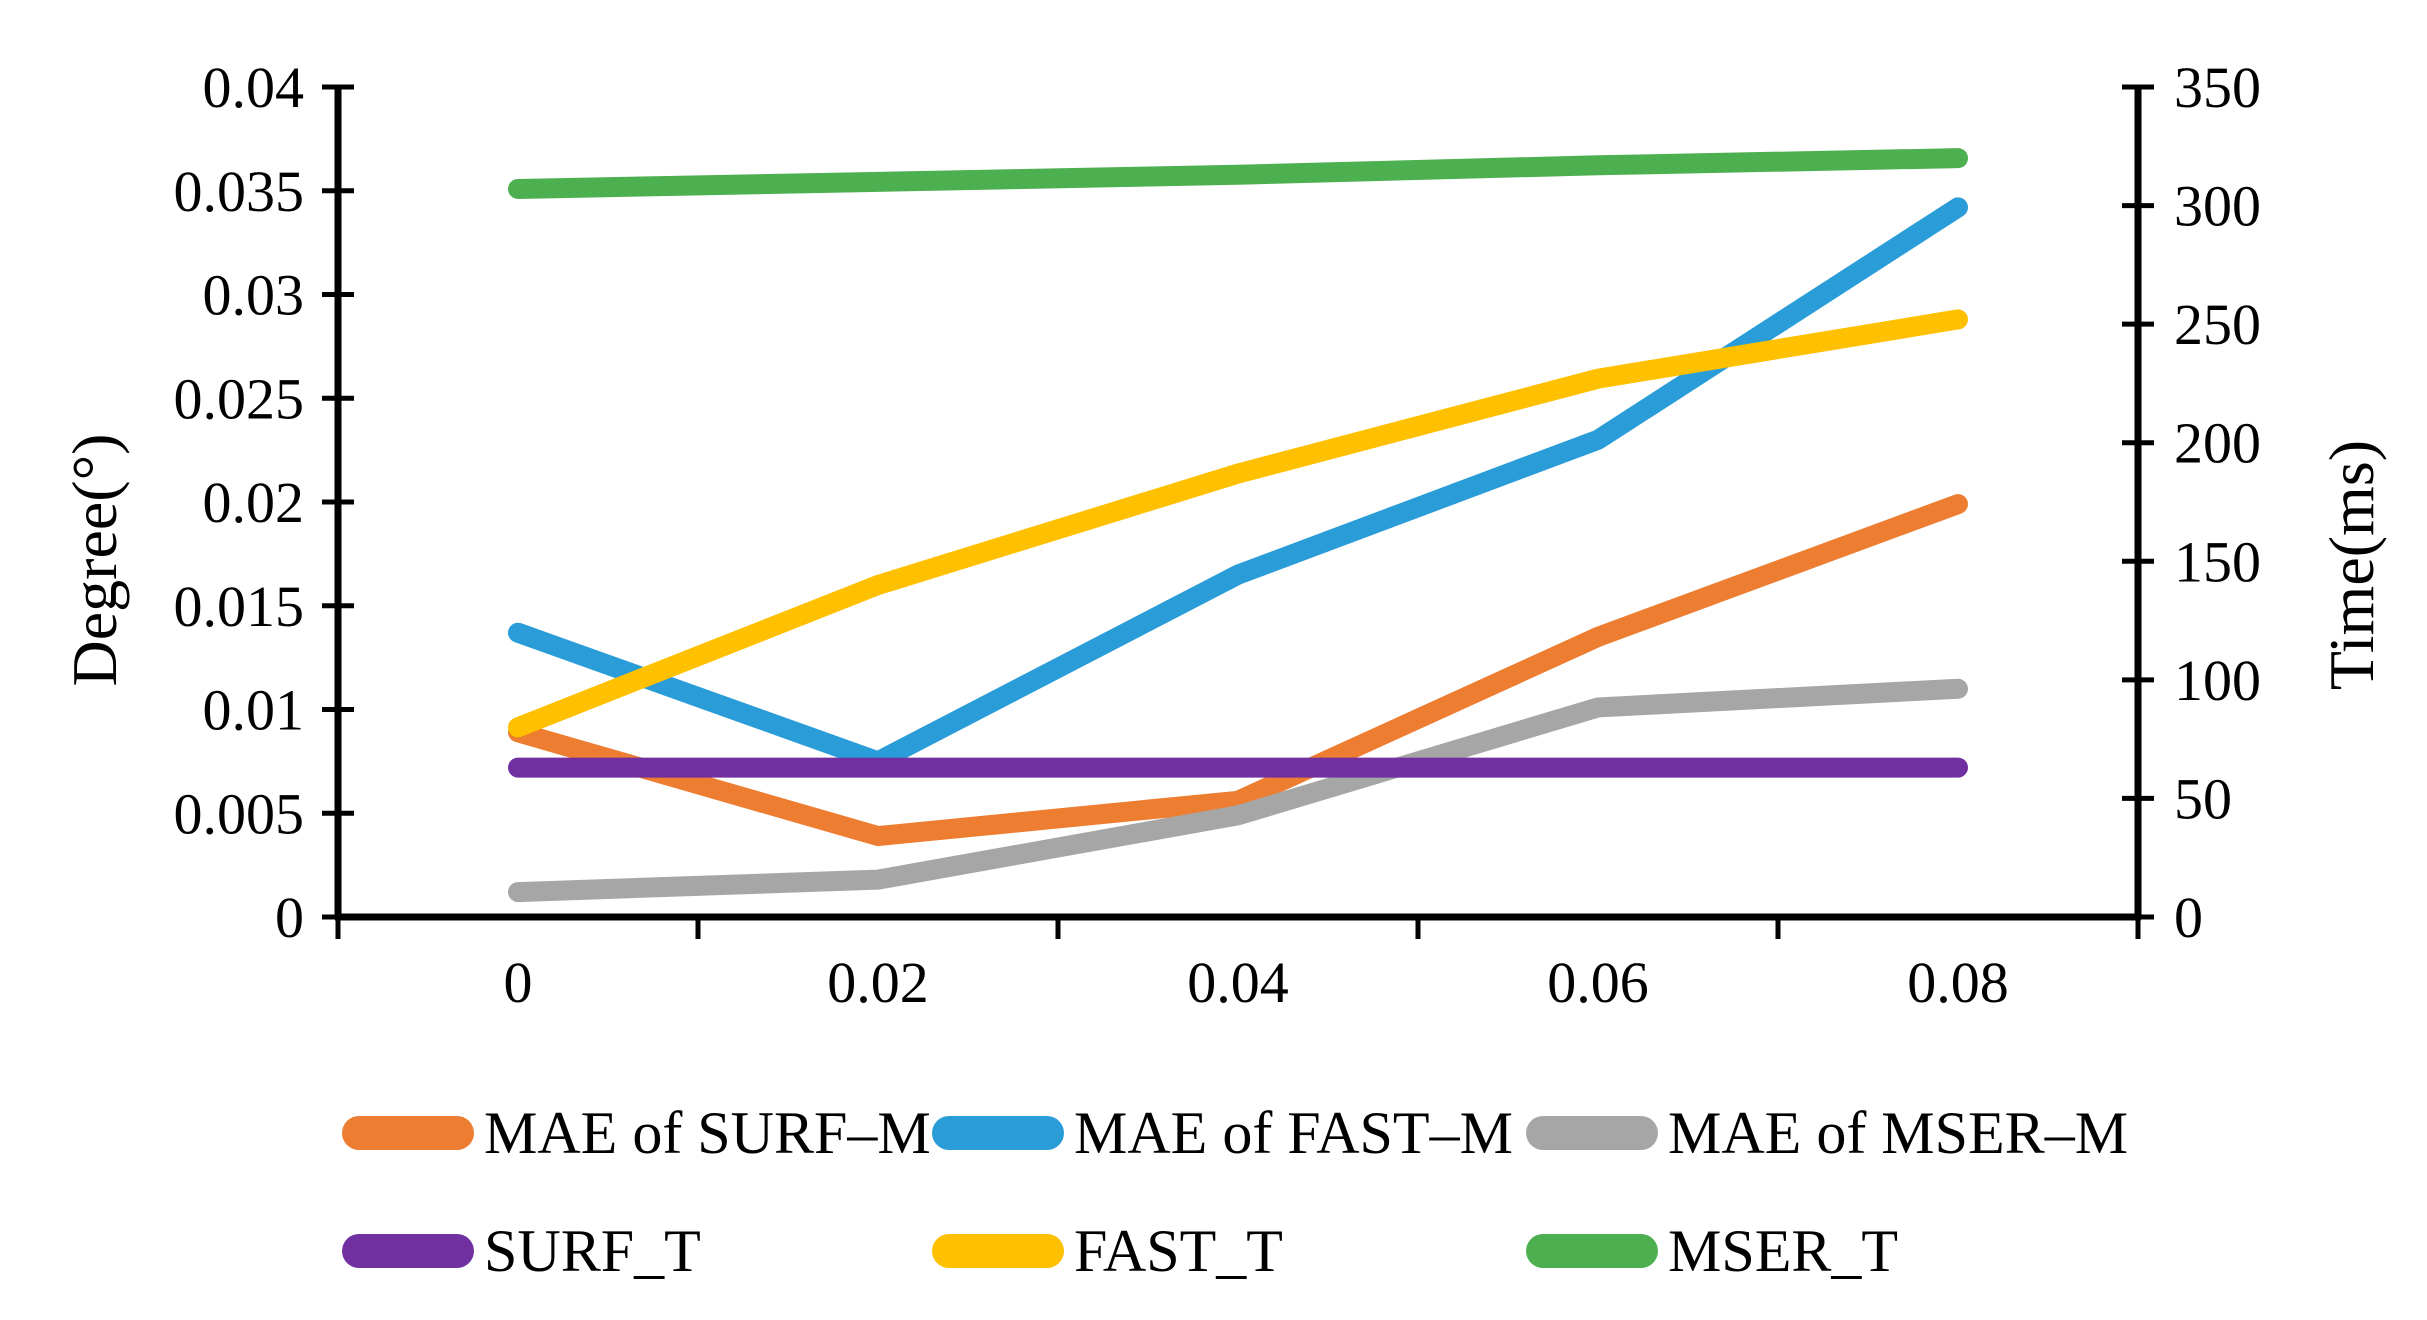 This screenshot has height=1320, width=2427. I want to click on legend-label: FAST_T, so click(1178, 1250).